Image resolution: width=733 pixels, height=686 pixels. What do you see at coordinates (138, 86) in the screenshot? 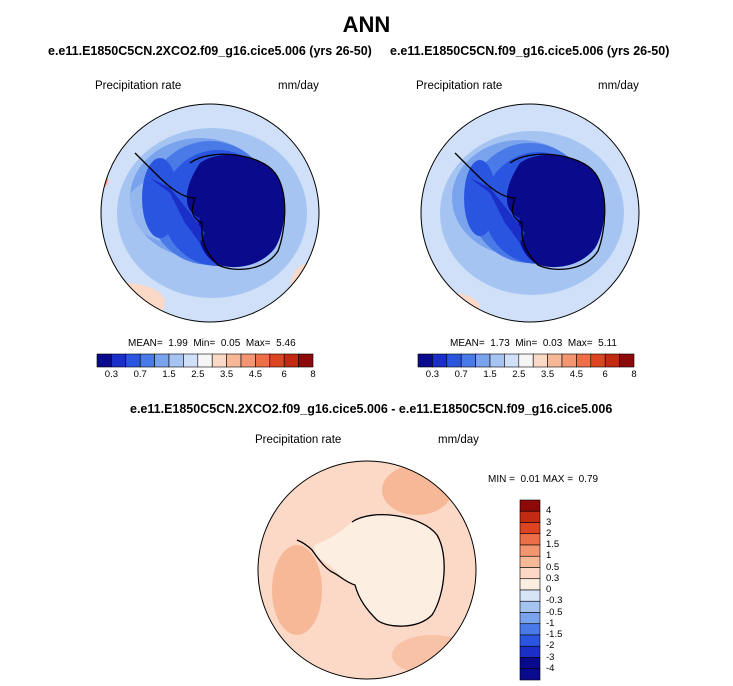
I see `panel-1-variable-label: Precipitation rate` at bounding box center [138, 86].